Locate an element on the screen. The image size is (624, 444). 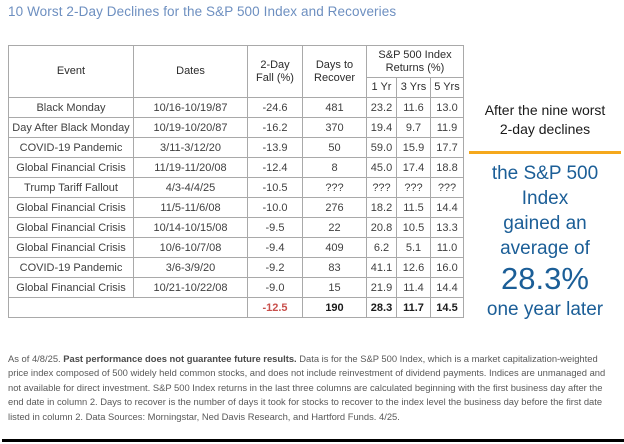
dates-cell: 10/21-10/22/08 is located at coordinates (190, 287).